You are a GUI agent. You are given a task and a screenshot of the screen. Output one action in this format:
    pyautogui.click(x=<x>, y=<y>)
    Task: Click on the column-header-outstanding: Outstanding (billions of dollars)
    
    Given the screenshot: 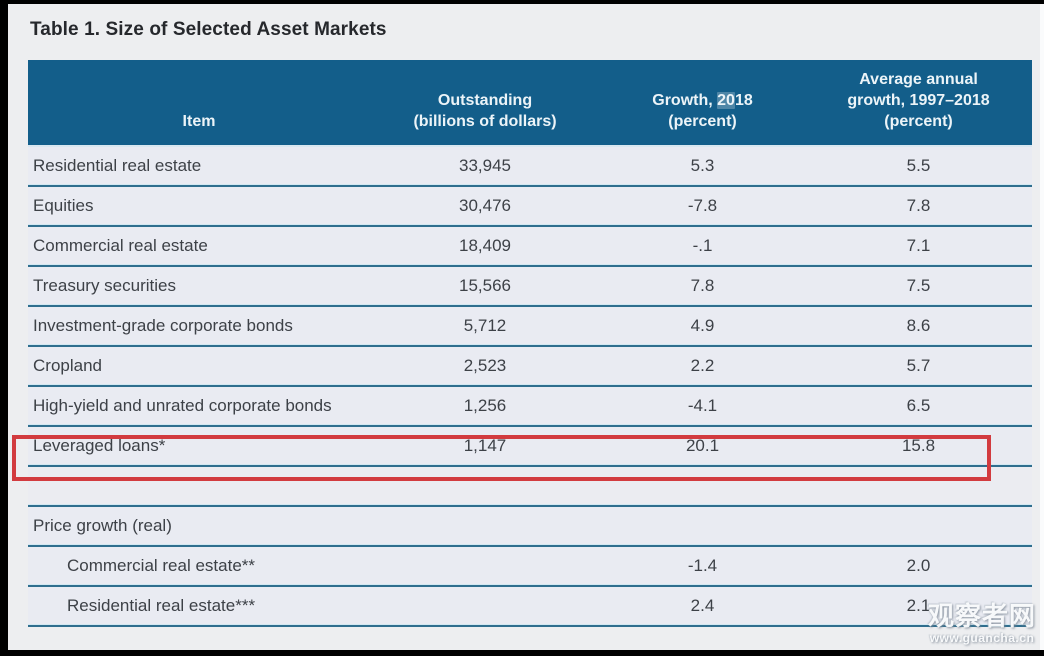 What is the action you would take?
    pyautogui.click(x=485, y=103)
    